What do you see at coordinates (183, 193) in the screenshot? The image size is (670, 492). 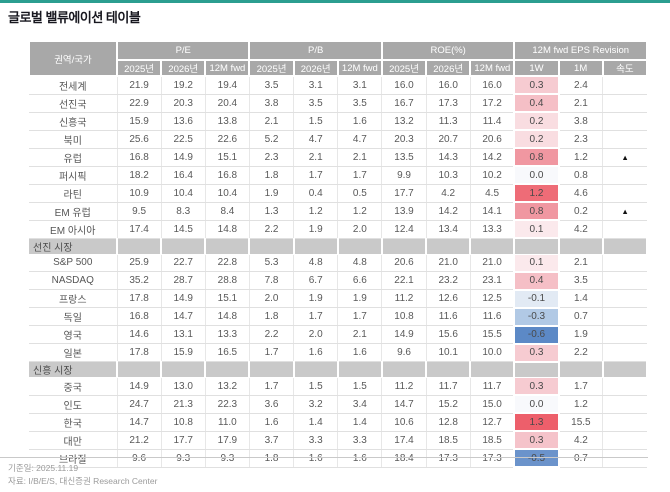 I see `pe-2026-cell: 10.4` at bounding box center [183, 193].